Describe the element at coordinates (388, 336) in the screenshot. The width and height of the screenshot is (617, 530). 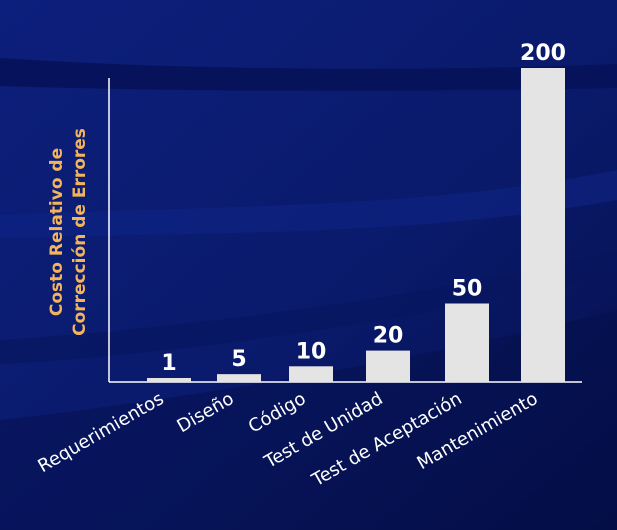
I see `bar-value-label: 20` at that location.